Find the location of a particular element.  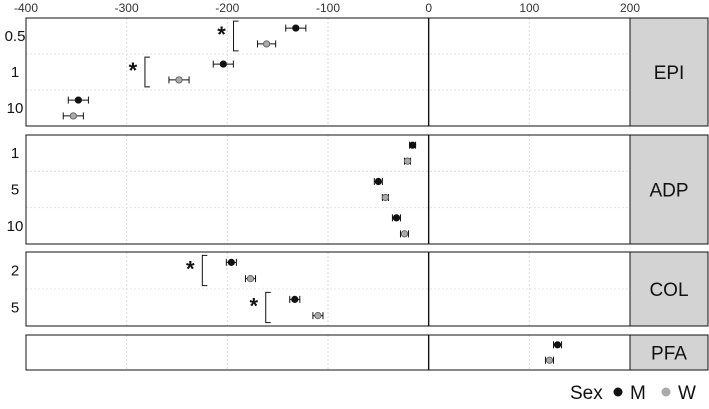

facet-strip-label: COL is located at coordinates (668, 290).